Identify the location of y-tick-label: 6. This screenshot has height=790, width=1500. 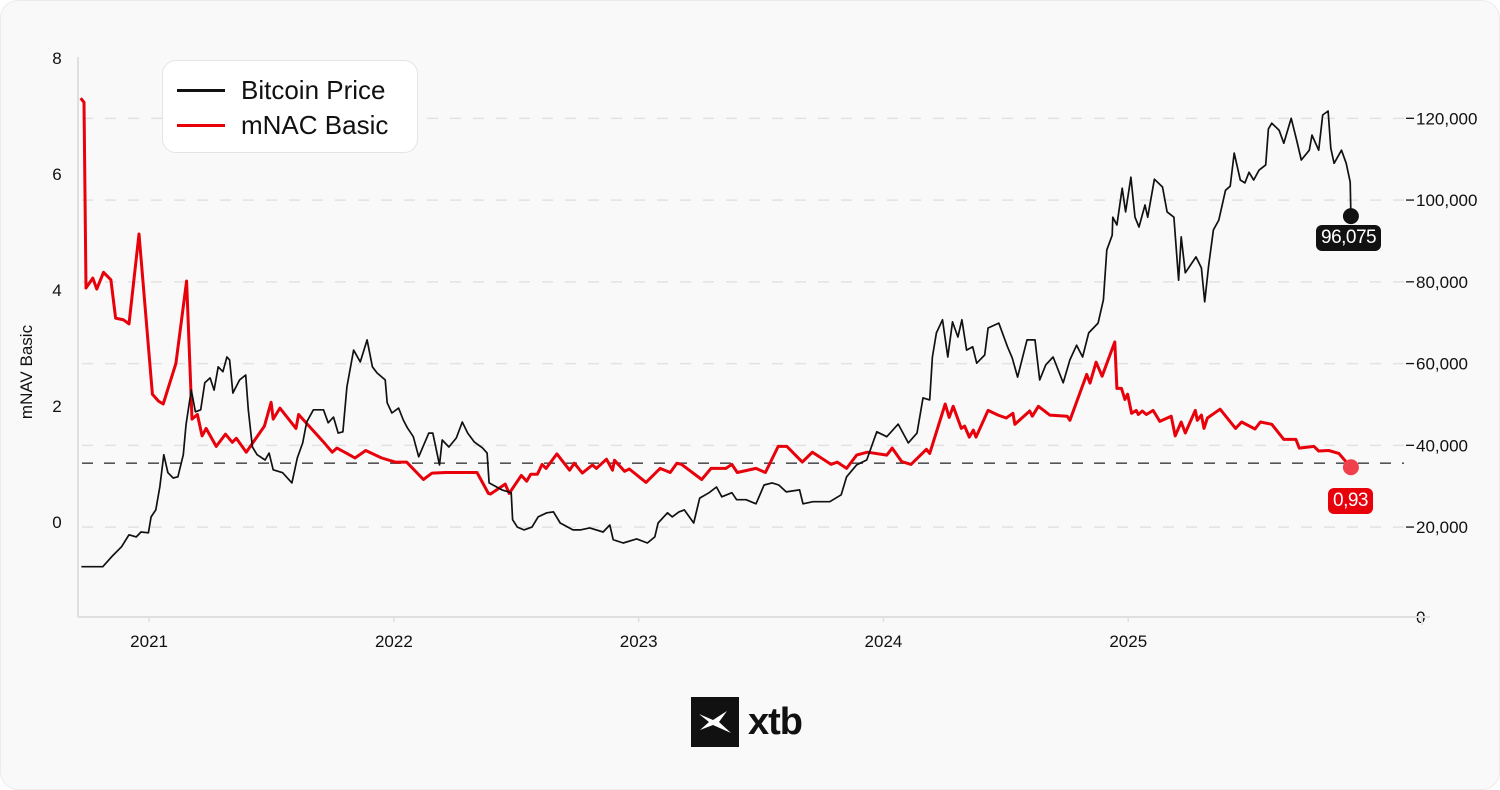
(56, 174).